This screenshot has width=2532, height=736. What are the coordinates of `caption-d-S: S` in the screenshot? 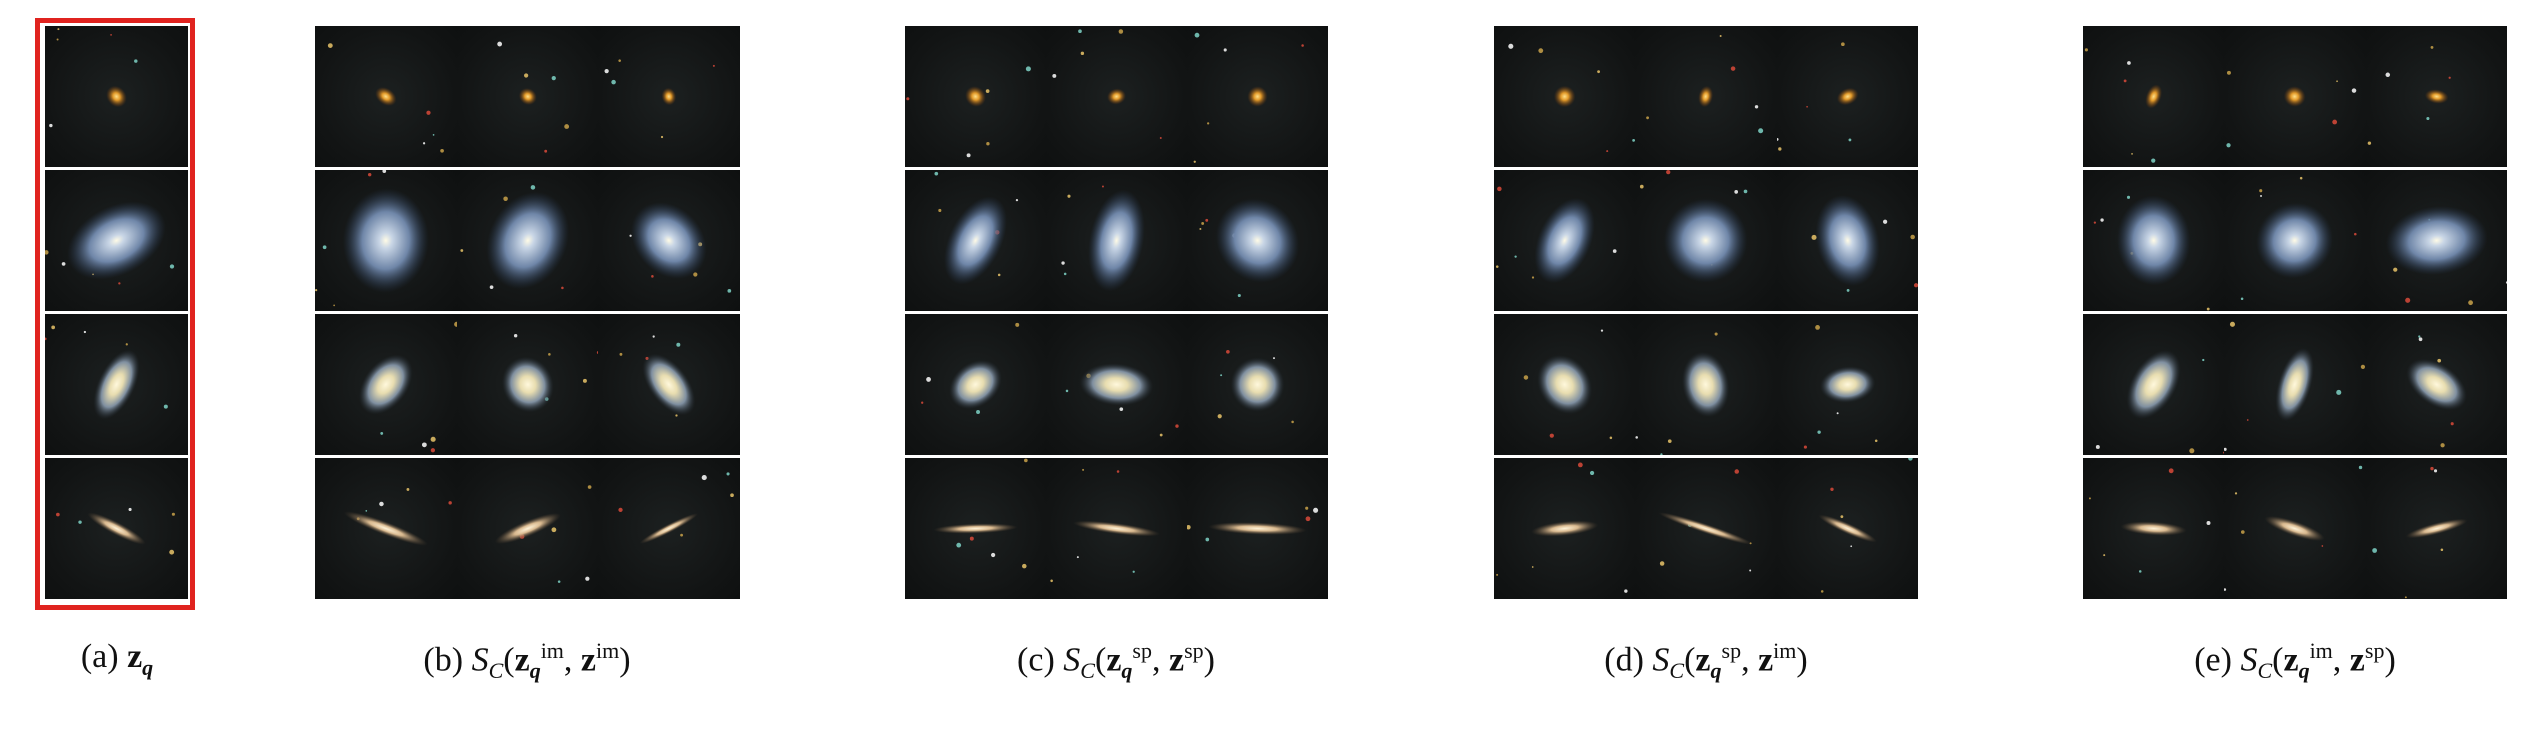 It's located at (1661, 660).